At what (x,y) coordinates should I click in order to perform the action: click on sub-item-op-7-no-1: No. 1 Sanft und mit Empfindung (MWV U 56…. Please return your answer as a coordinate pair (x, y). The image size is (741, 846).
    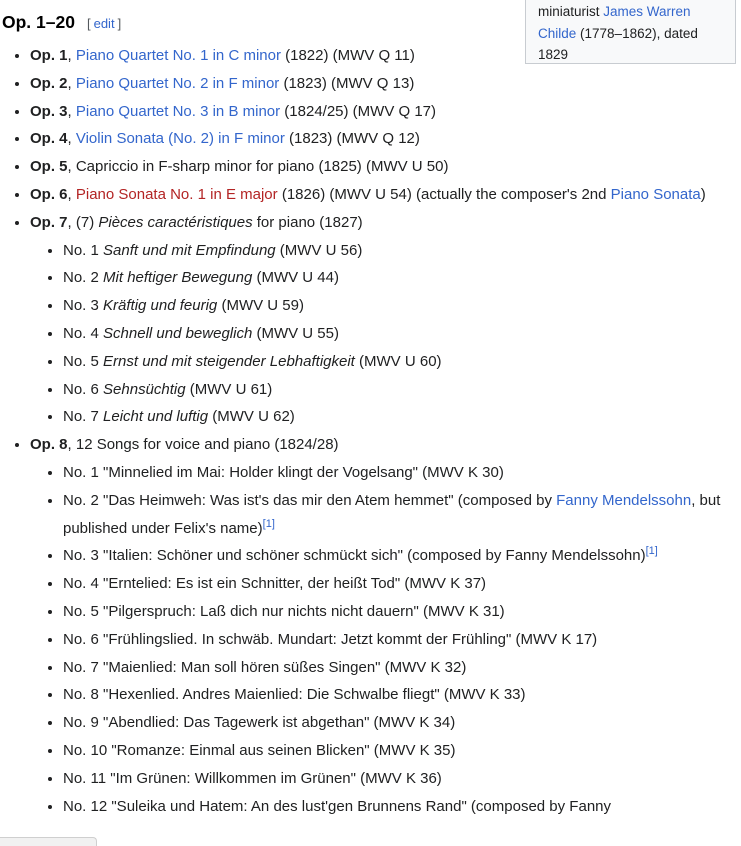
    Looking at the image, I should click on (393, 251).